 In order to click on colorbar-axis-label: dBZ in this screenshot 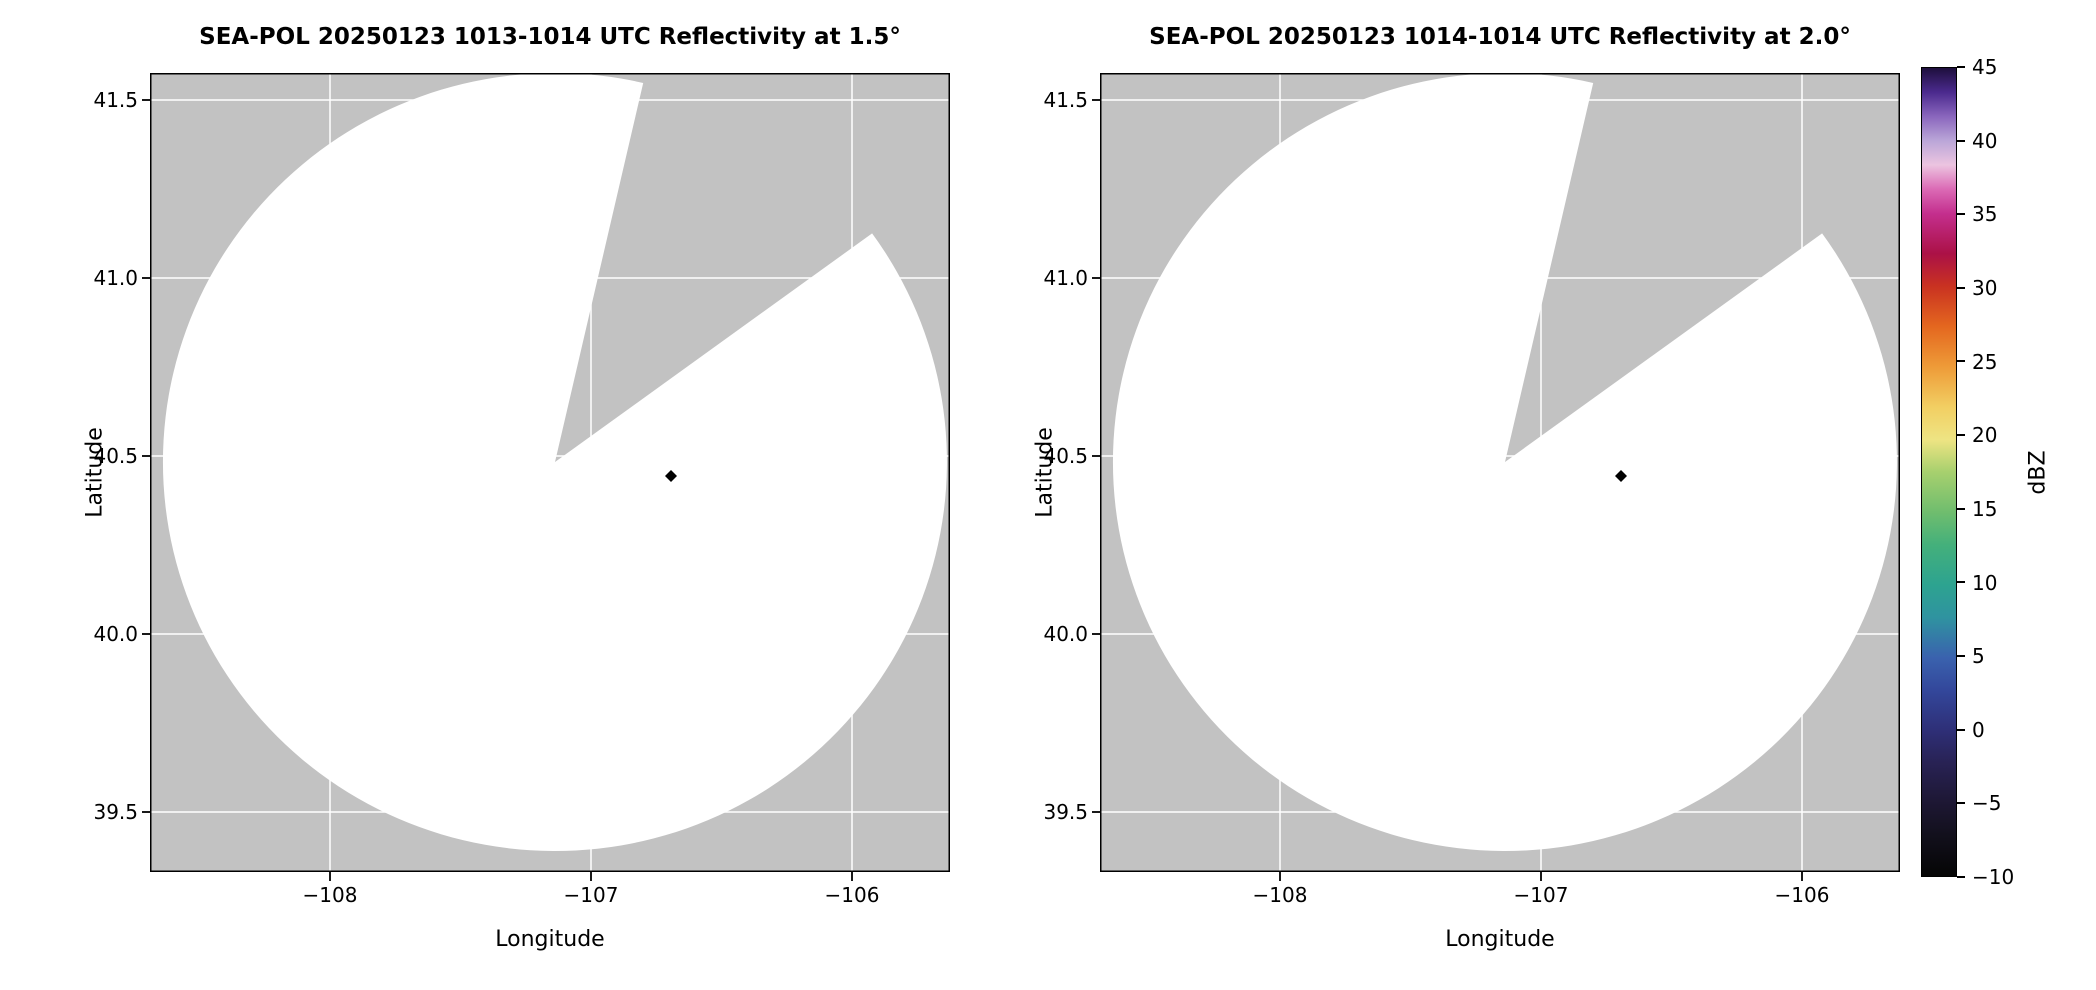, I will do `click(2038, 472)`.